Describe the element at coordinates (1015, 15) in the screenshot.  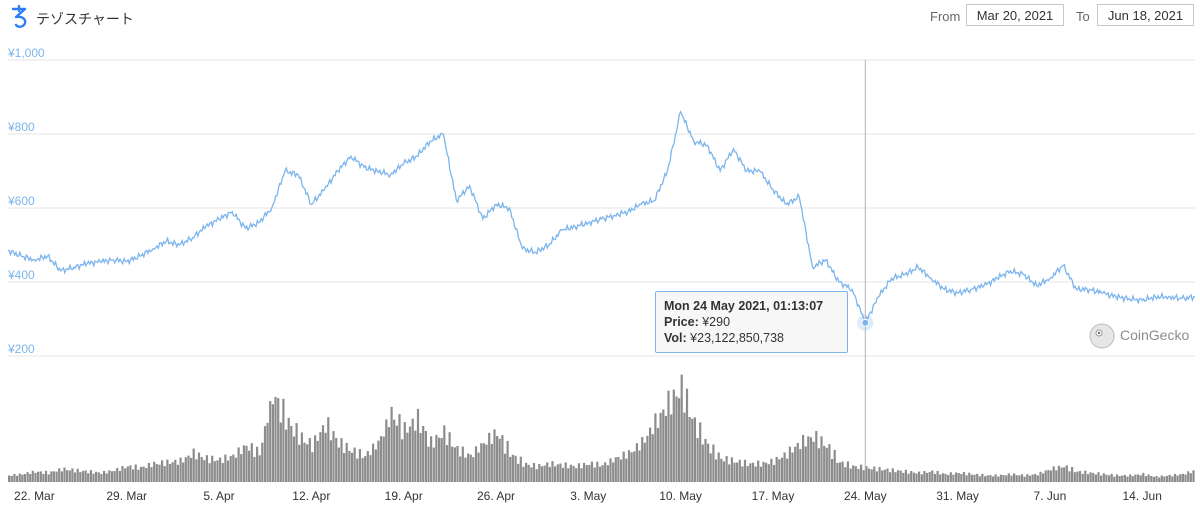
I see `from-date-input: Mar 20, 2021` at that location.